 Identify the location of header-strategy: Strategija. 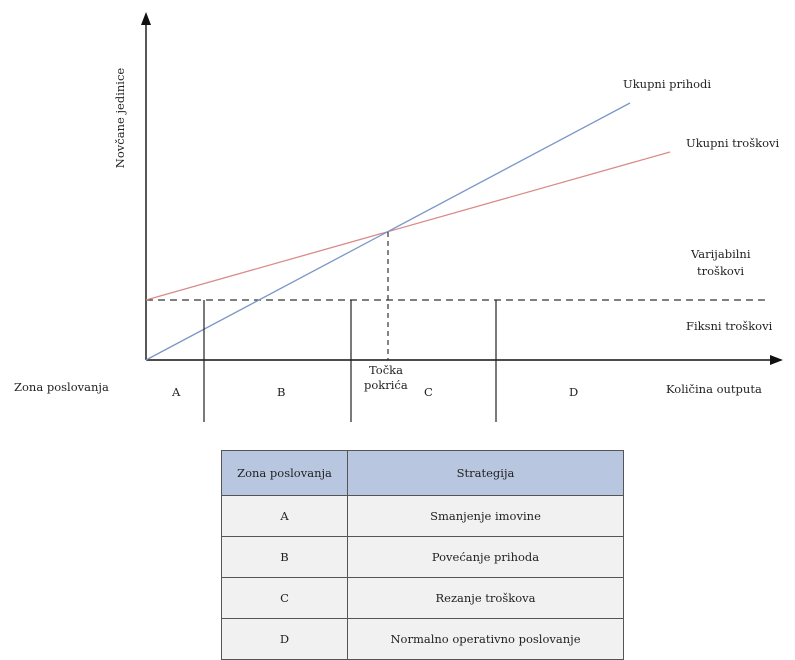
(485, 473).